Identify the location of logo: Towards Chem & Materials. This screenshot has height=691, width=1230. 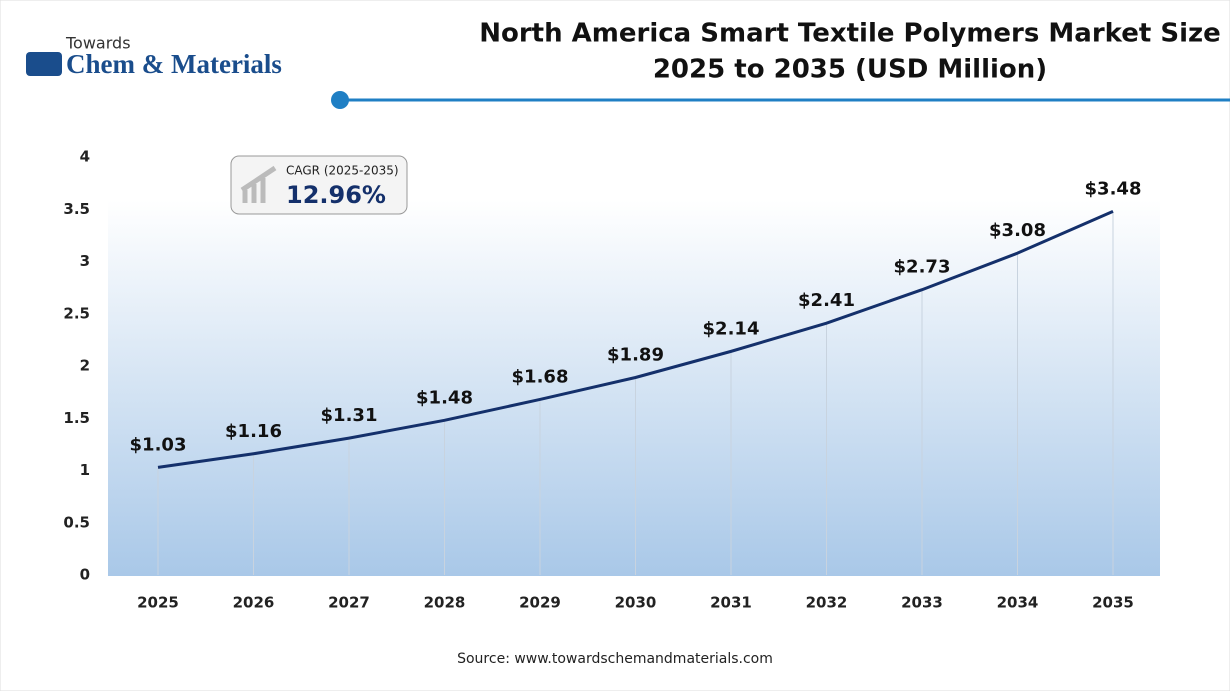
(154, 56).